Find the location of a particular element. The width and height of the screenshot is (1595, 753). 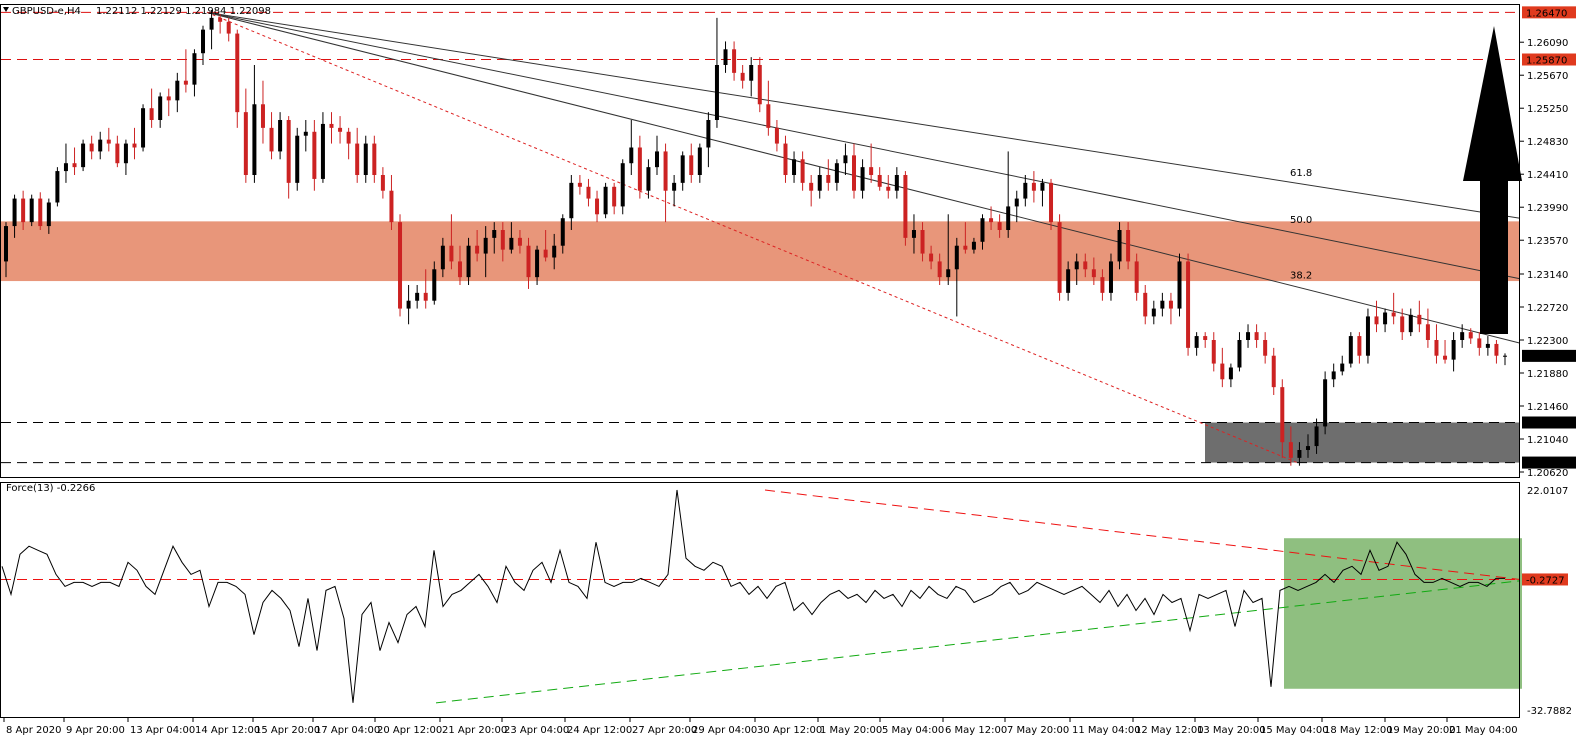

y-tick-label: 1.21880 is located at coordinates (1547, 374).